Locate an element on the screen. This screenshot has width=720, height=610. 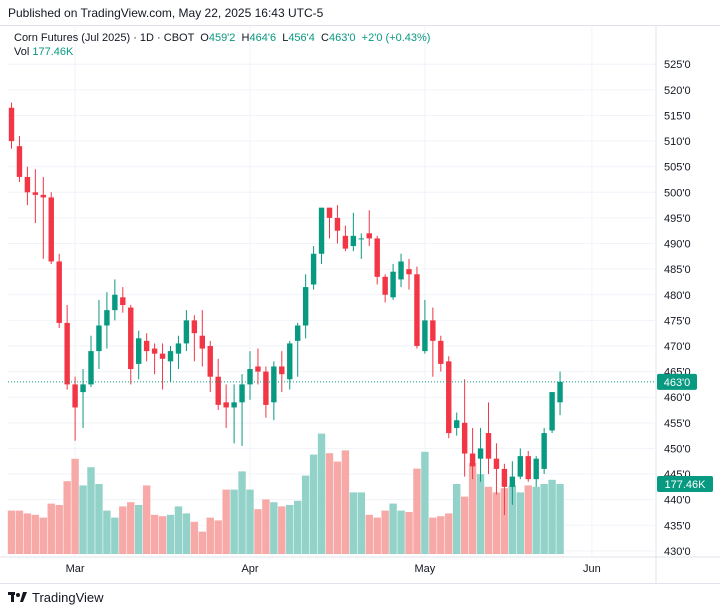
x-tick-label: Mar is located at coordinates (75, 569).